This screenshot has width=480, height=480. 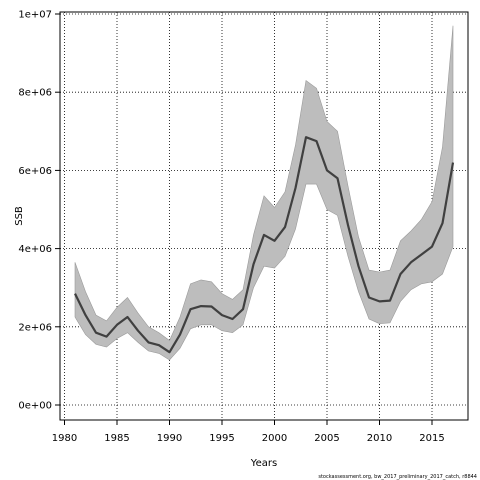 What do you see at coordinates (35, 249) in the screenshot?
I see `y-tick-label: 4e+06` at bounding box center [35, 249].